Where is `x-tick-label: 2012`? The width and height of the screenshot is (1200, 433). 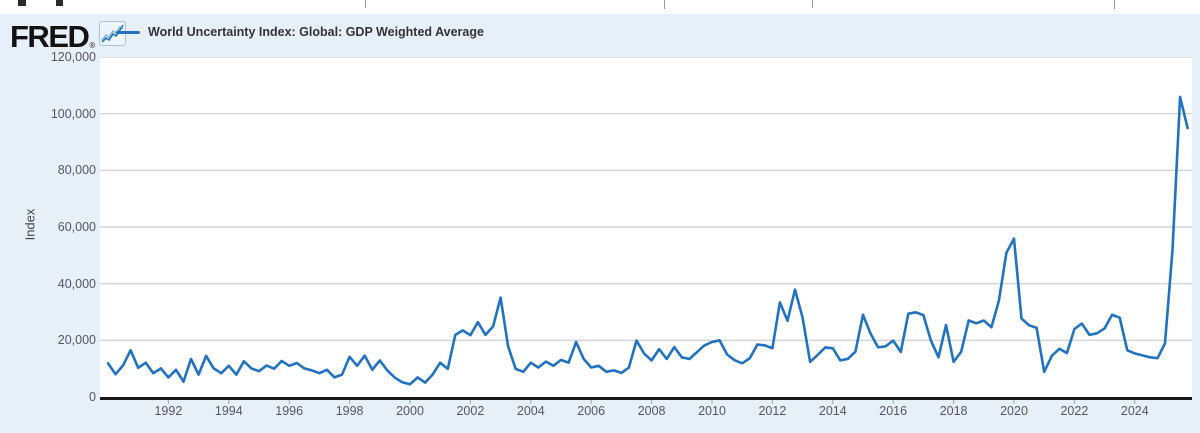
x-tick-label: 2012 is located at coordinates (772, 411).